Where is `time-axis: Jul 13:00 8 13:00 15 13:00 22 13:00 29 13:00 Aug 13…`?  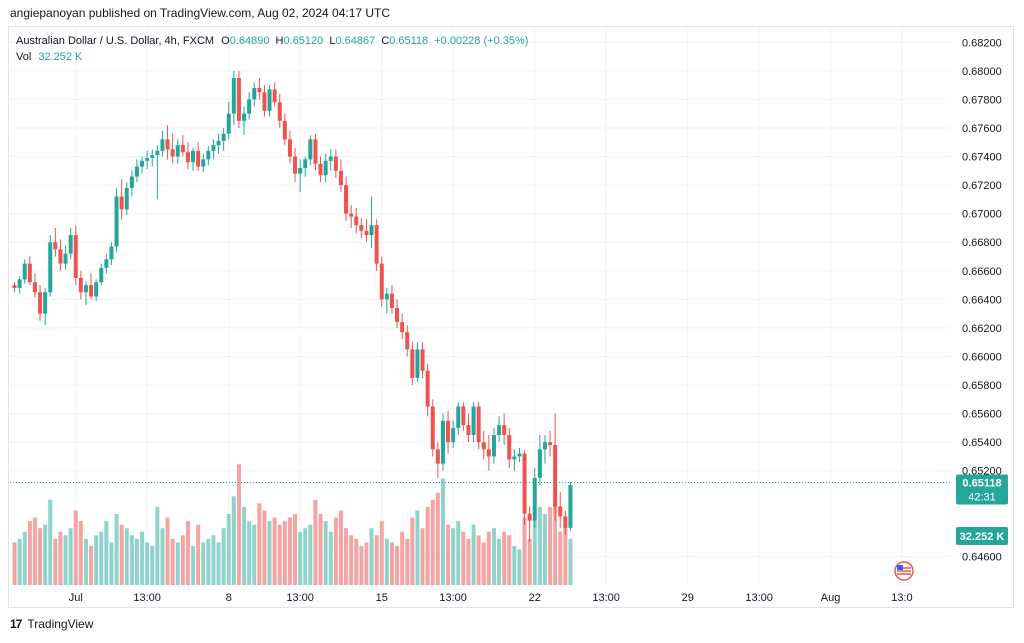
time-axis: Jul 13:00 8 13:00 15 13:00 22 13:00 29 13:00 Aug 13… is located at coordinates (491, 598).